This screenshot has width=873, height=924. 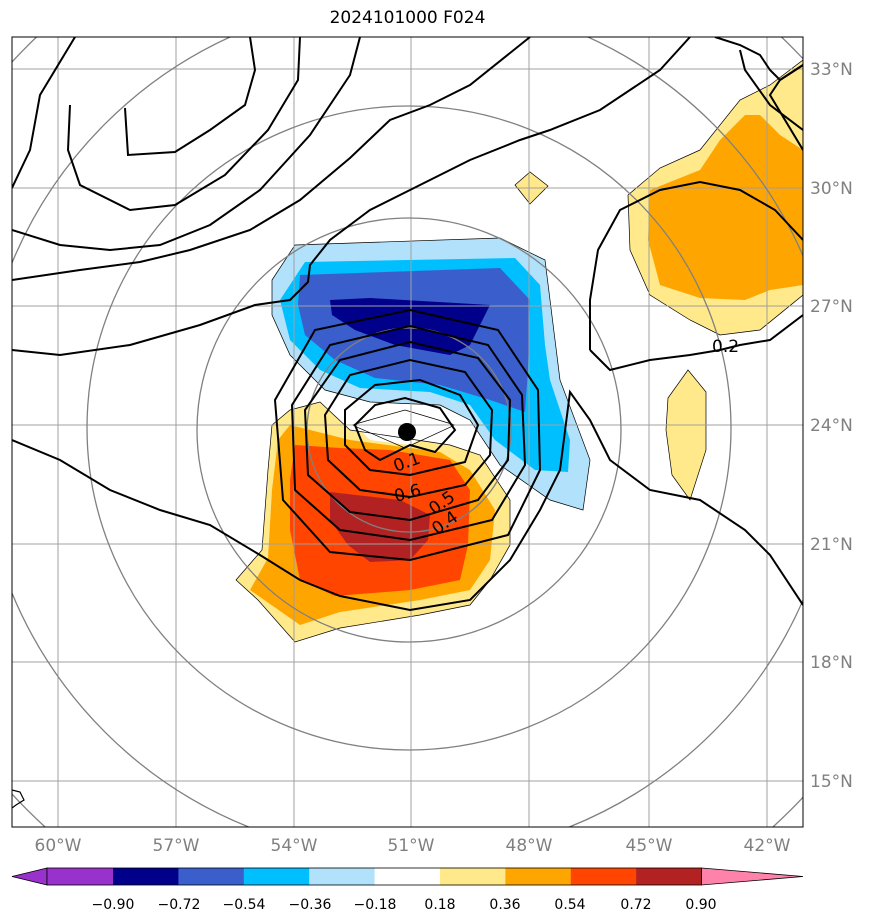 What do you see at coordinates (176, 846) in the screenshot?
I see `lon-label: 57°W` at bounding box center [176, 846].